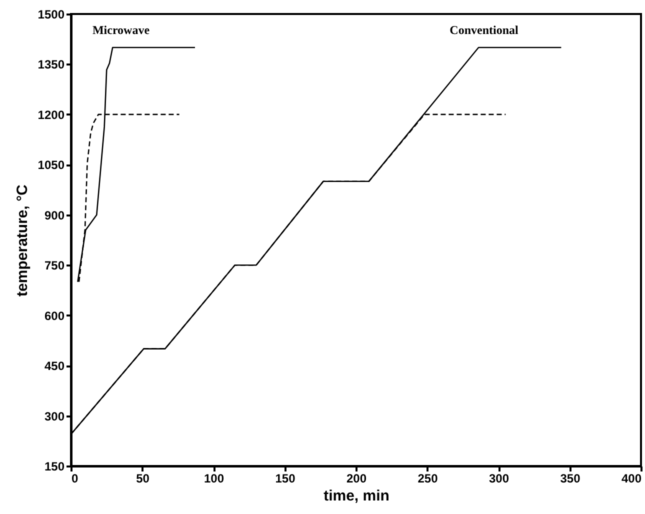 The width and height of the screenshot is (645, 514). Describe the element at coordinates (570, 479) in the screenshot. I see `x-tick-label: 350` at that location.